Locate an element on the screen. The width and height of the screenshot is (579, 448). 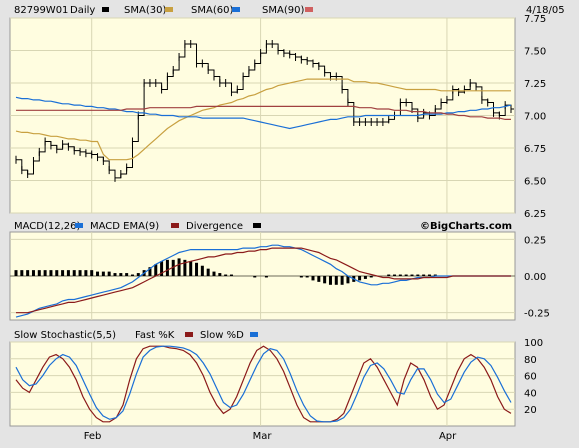
legend-swatch-macd is located at coordinates (79, 225).